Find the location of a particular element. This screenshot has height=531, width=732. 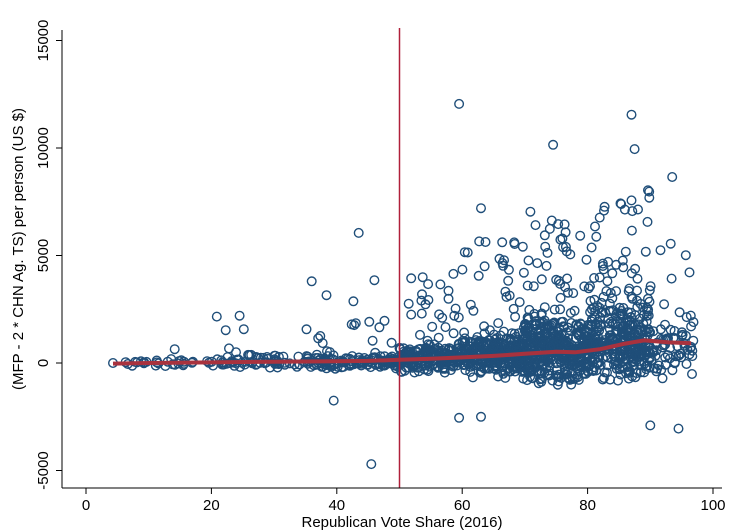

x-tick-label: 40 is located at coordinates (336, 505).